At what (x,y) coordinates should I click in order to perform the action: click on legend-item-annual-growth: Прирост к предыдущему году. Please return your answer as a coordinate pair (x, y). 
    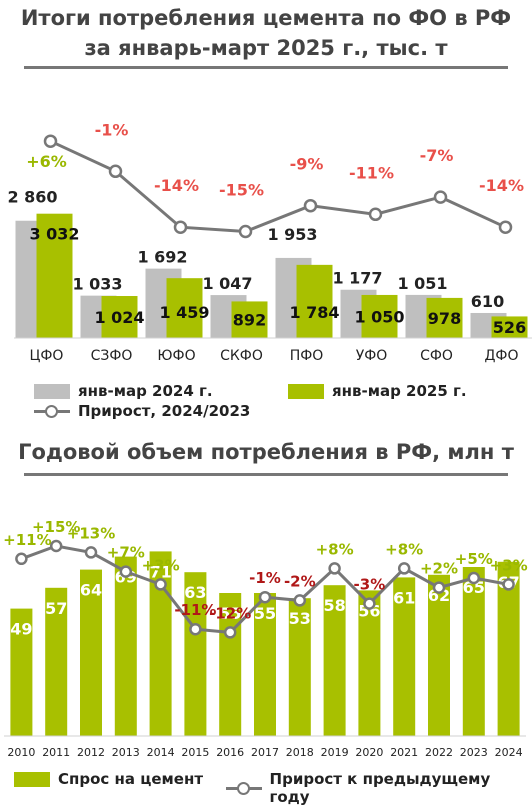
    Looking at the image, I should click on (379, 788).